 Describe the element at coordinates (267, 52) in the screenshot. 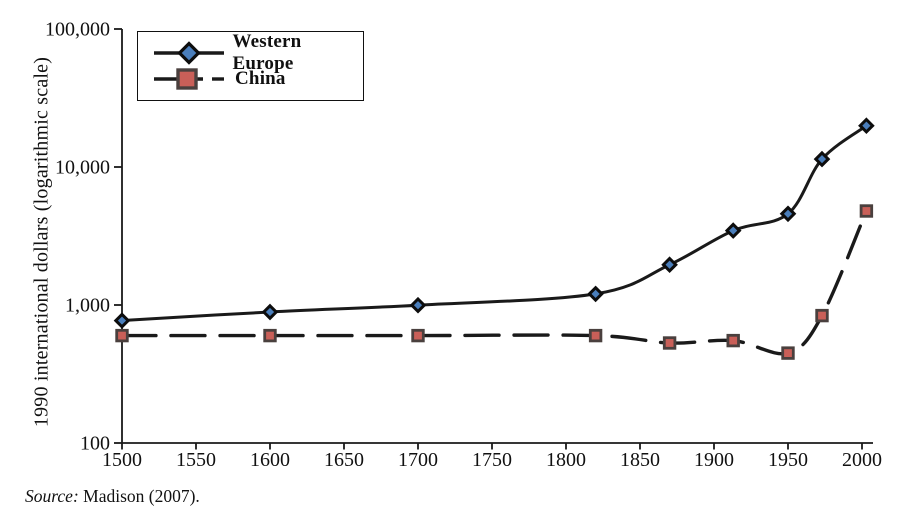

I see `legend-label: Western Europe` at that location.